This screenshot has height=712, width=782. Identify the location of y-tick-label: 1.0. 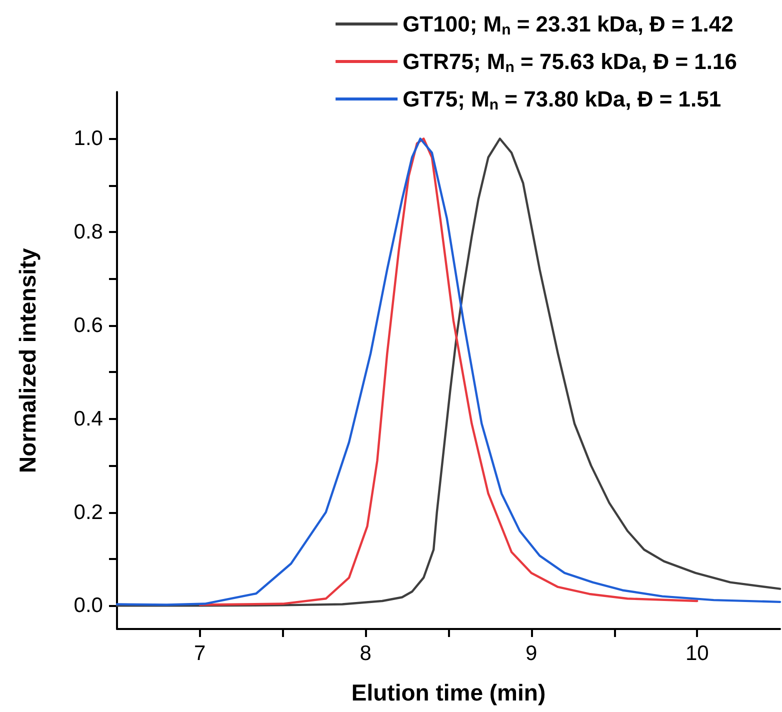
(88, 138).